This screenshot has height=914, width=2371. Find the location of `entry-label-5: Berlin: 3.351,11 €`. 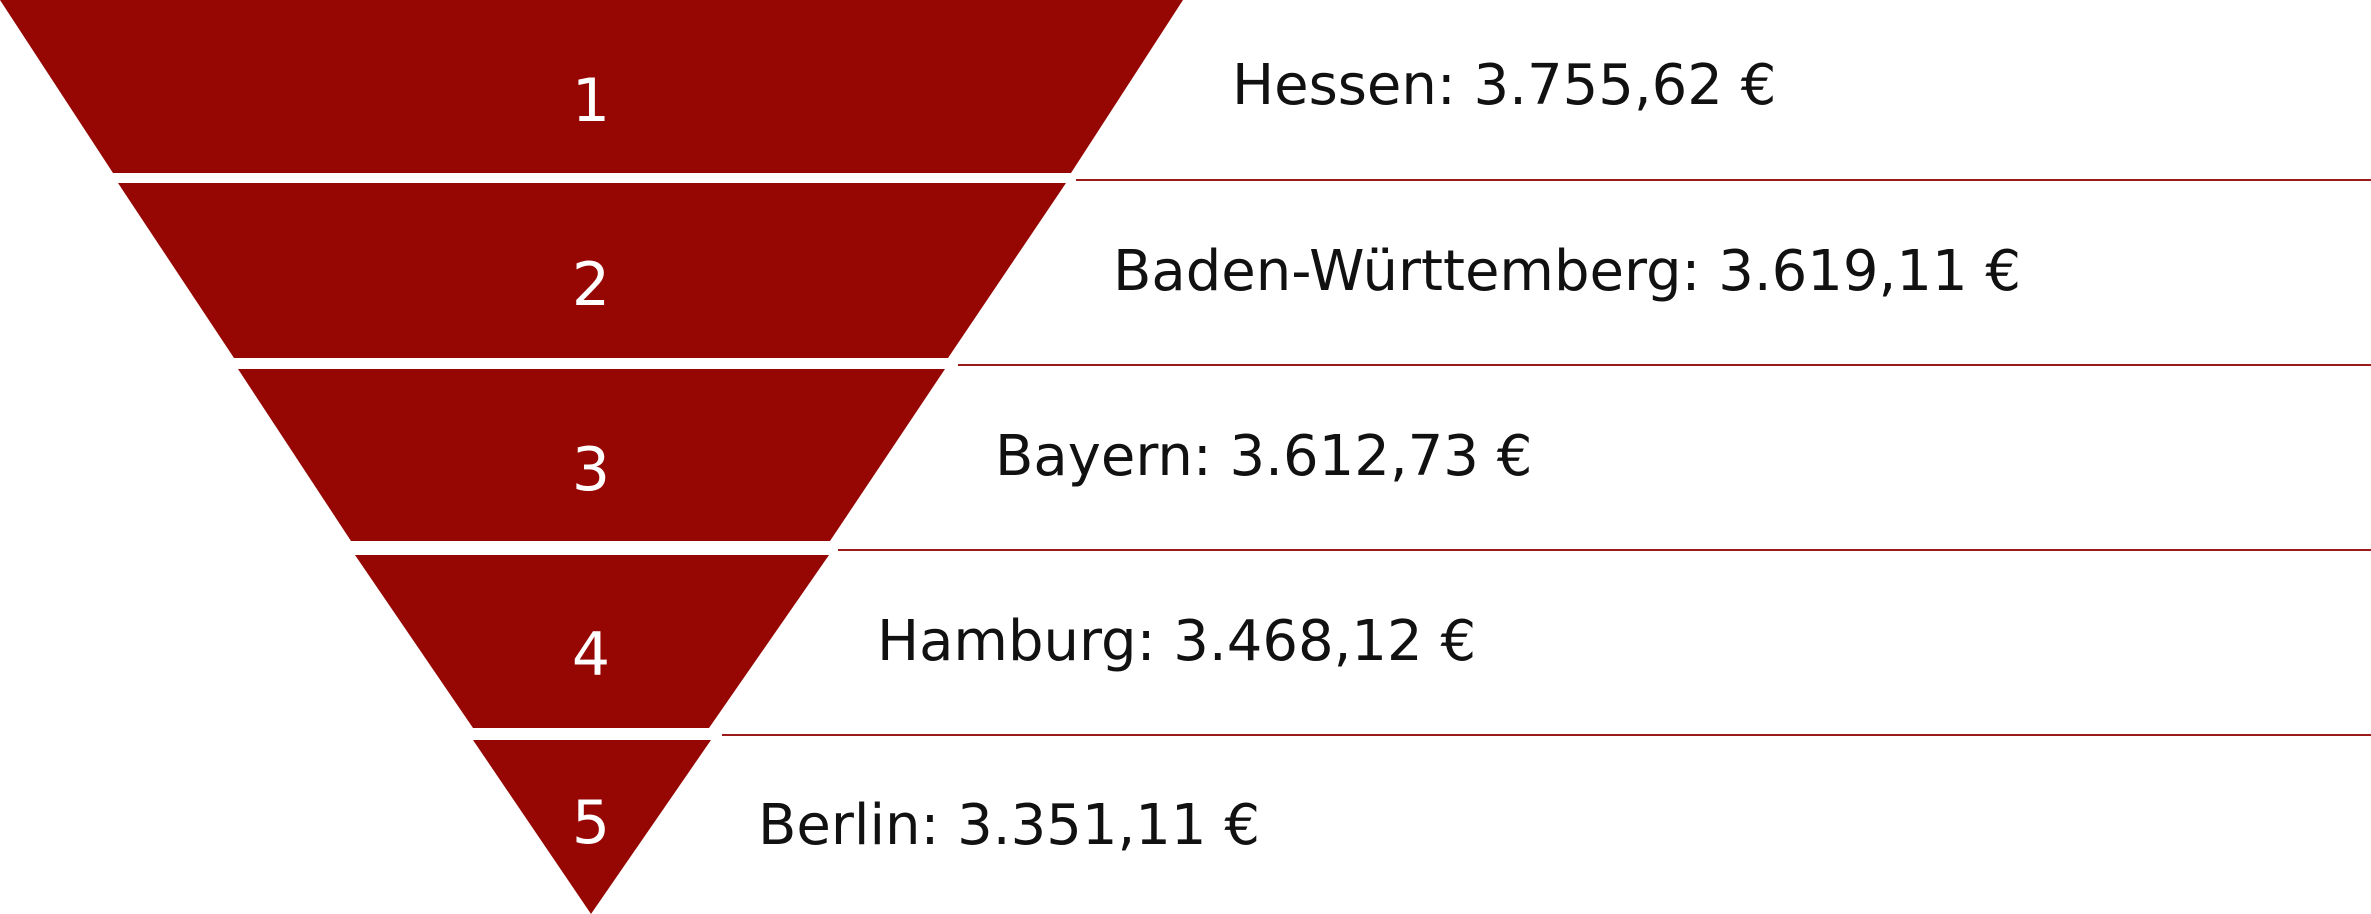

entry-label-5: Berlin: 3.351,11 € is located at coordinates (1009, 825).